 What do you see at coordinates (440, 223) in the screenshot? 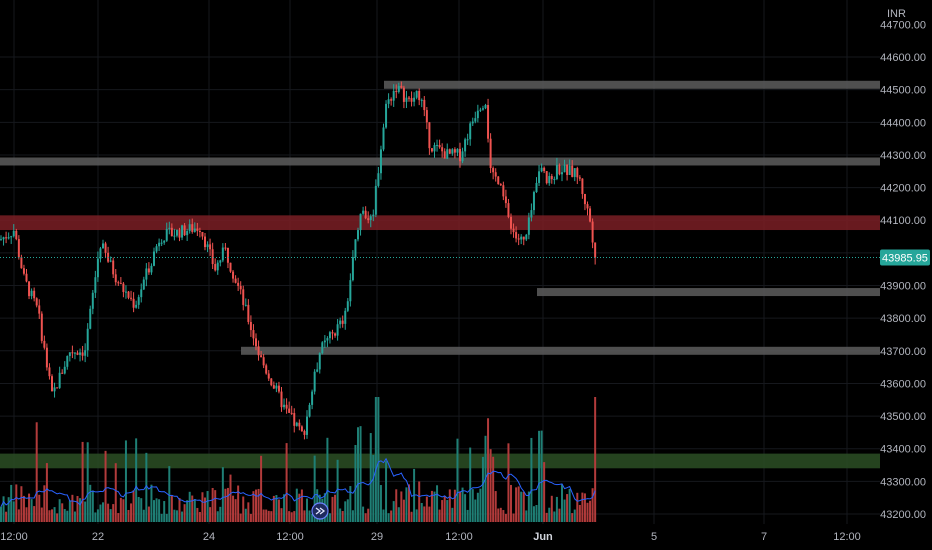
I see `red-zone-band` at bounding box center [440, 223].